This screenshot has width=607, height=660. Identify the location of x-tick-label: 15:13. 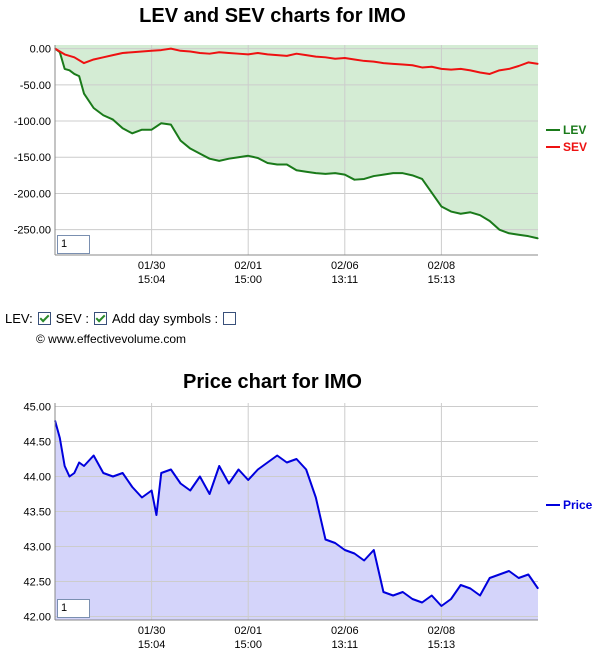
(442, 645).